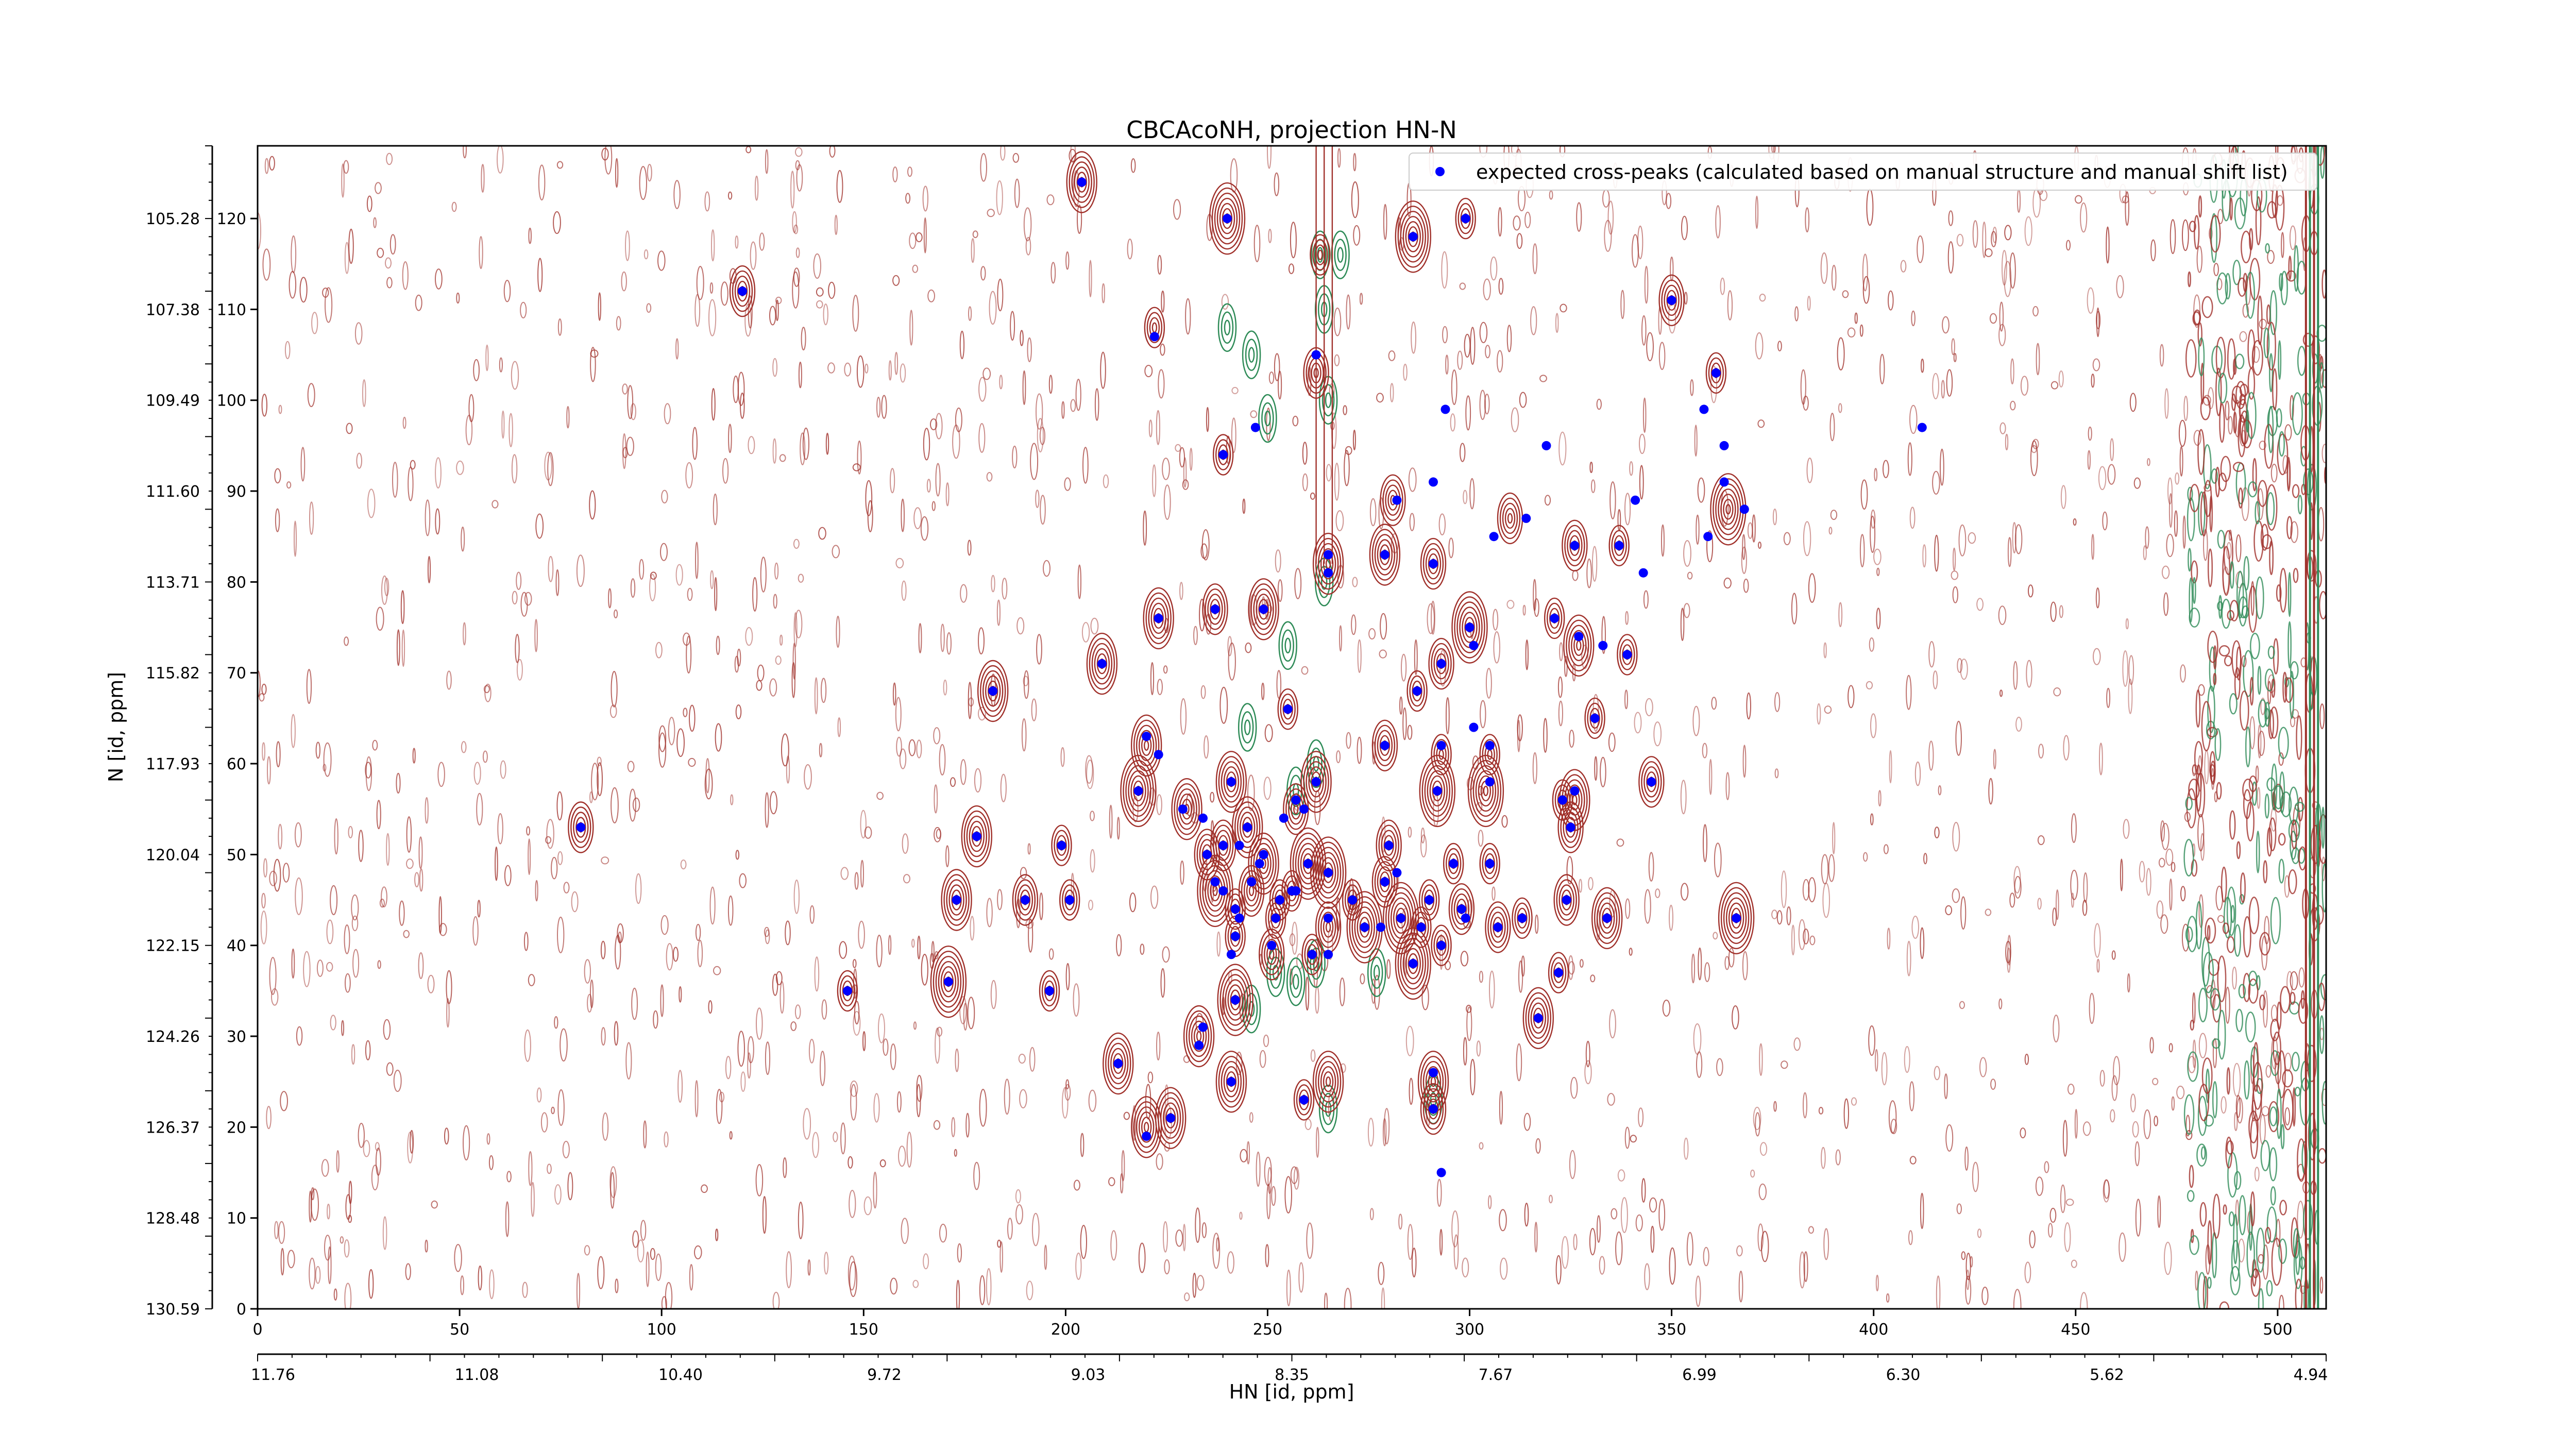  I want to click on negative-contour-ring, so click(1376, 973).